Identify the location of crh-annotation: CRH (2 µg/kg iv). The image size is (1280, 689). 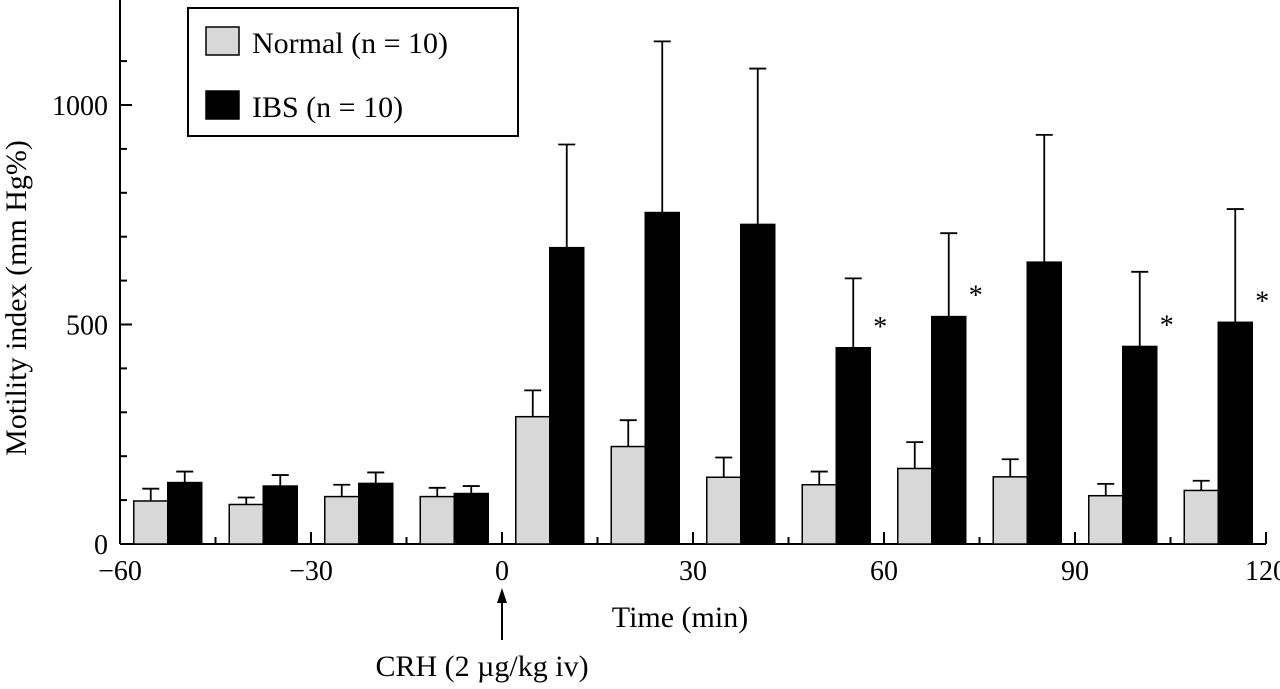
(481, 666).